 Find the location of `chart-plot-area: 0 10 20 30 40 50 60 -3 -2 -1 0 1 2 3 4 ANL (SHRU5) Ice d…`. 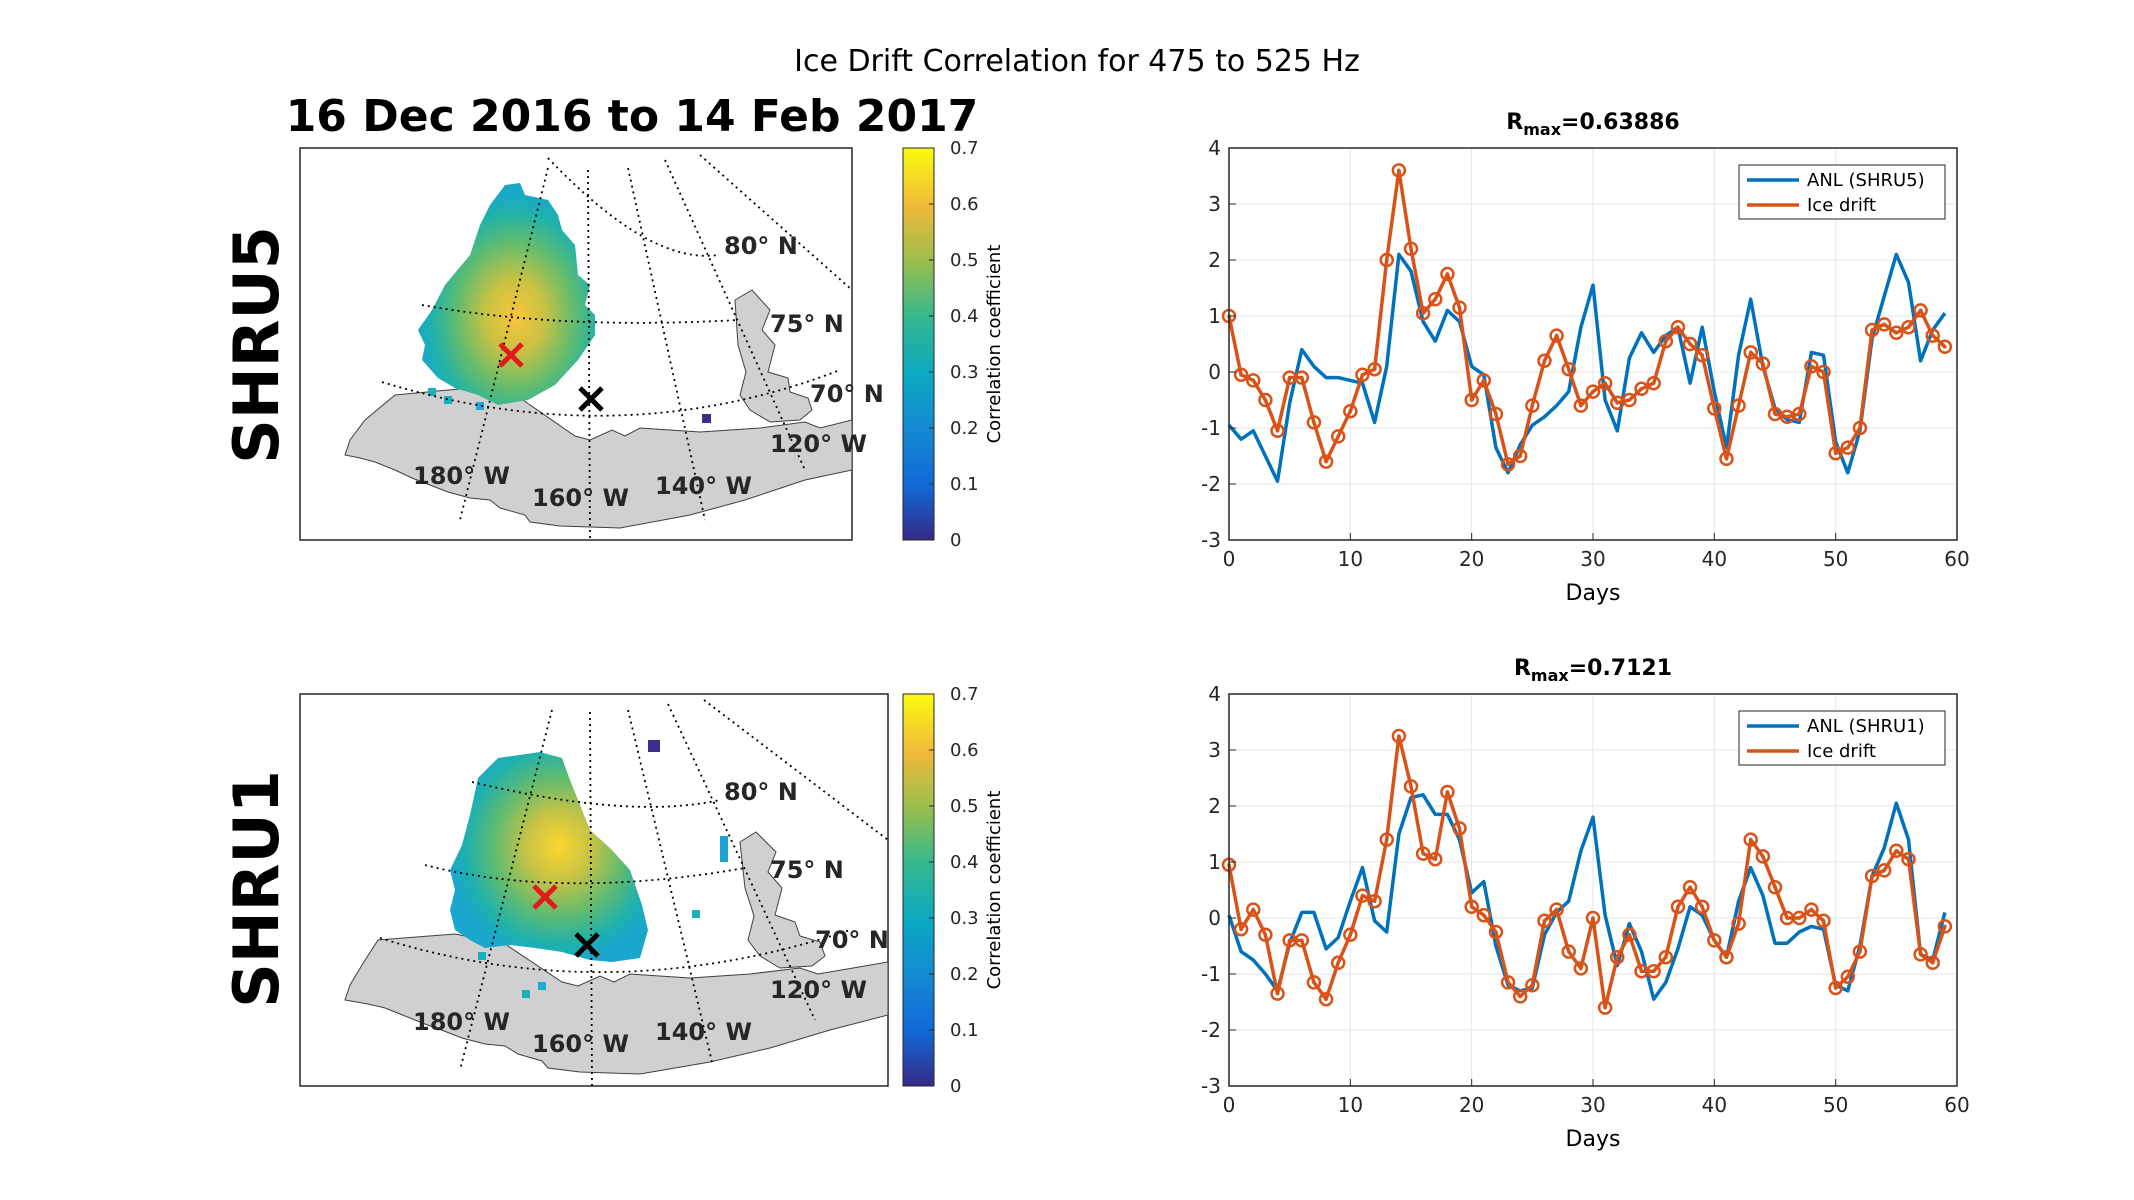

chart-plot-area: 0 10 20 30 40 50 60 -3 -2 -1 0 1 2 3 4 ANL (SHRU5) Ice d… is located at coordinates (1585, 353).